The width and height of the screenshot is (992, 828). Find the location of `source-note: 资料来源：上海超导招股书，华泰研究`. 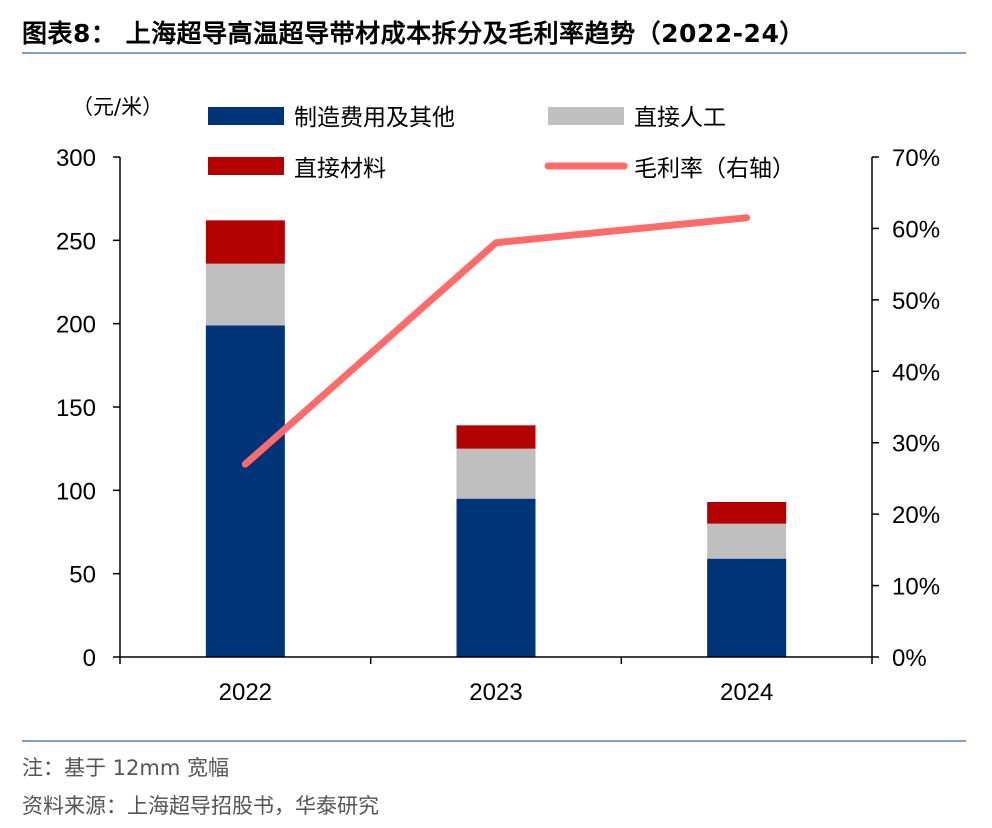

source-note: 资料来源：上海超导招股书，华泰研究 is located at coordinates (200, 806).